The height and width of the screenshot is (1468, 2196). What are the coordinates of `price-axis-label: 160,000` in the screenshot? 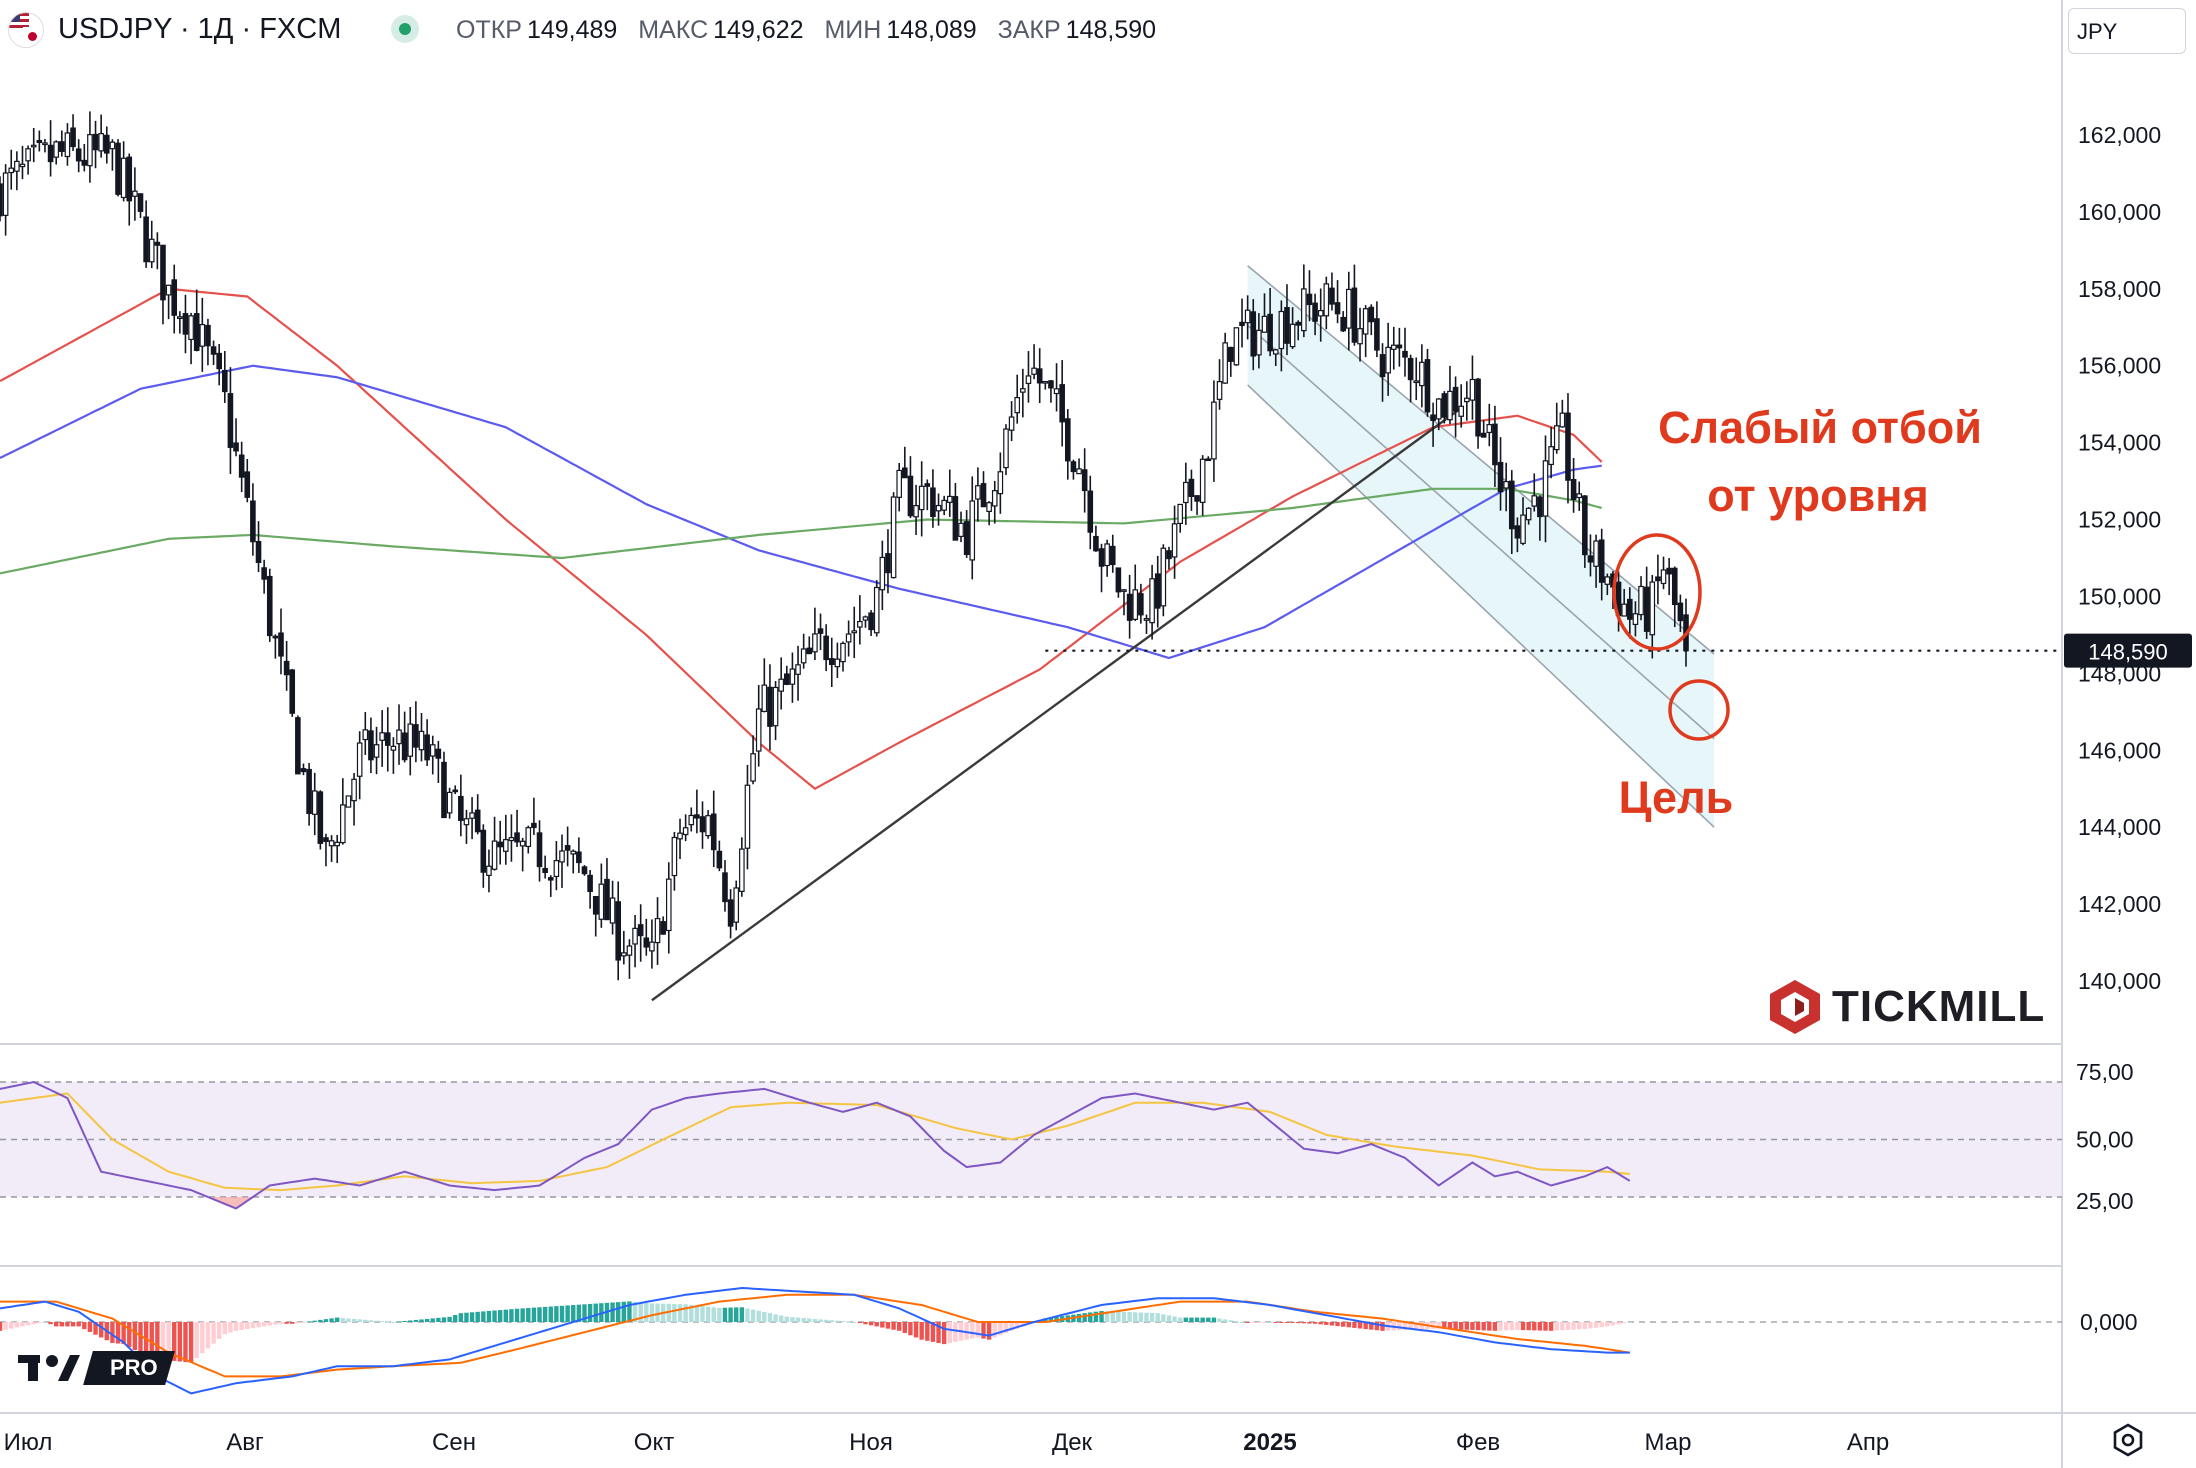 It's located at (2119, 212).